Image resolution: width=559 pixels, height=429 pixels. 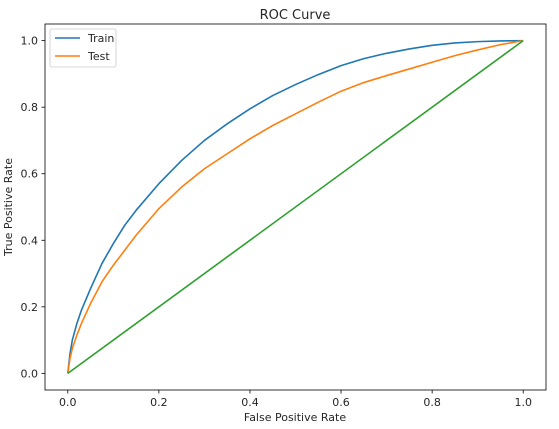 What do you see at coordinates (30, 240) in the screenshot?
I see `y-tick-label: 0.4` at bounding box center [30, 240].